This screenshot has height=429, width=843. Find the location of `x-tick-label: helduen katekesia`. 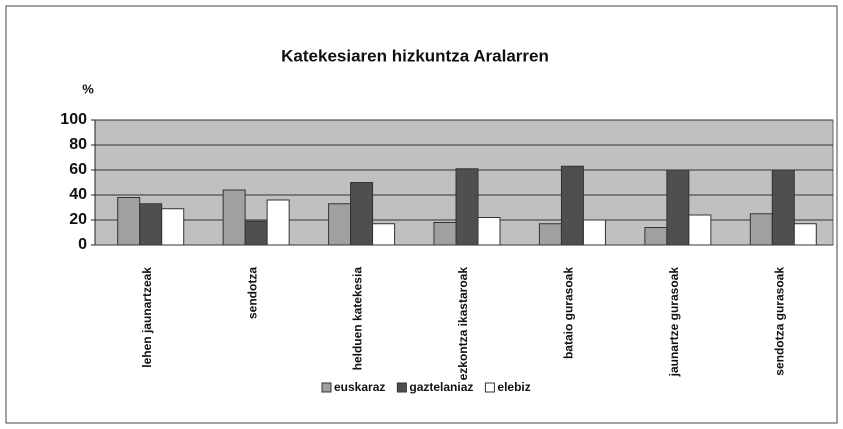

x-tick-label: helduen katekesia is located at coordinates (358, 319).